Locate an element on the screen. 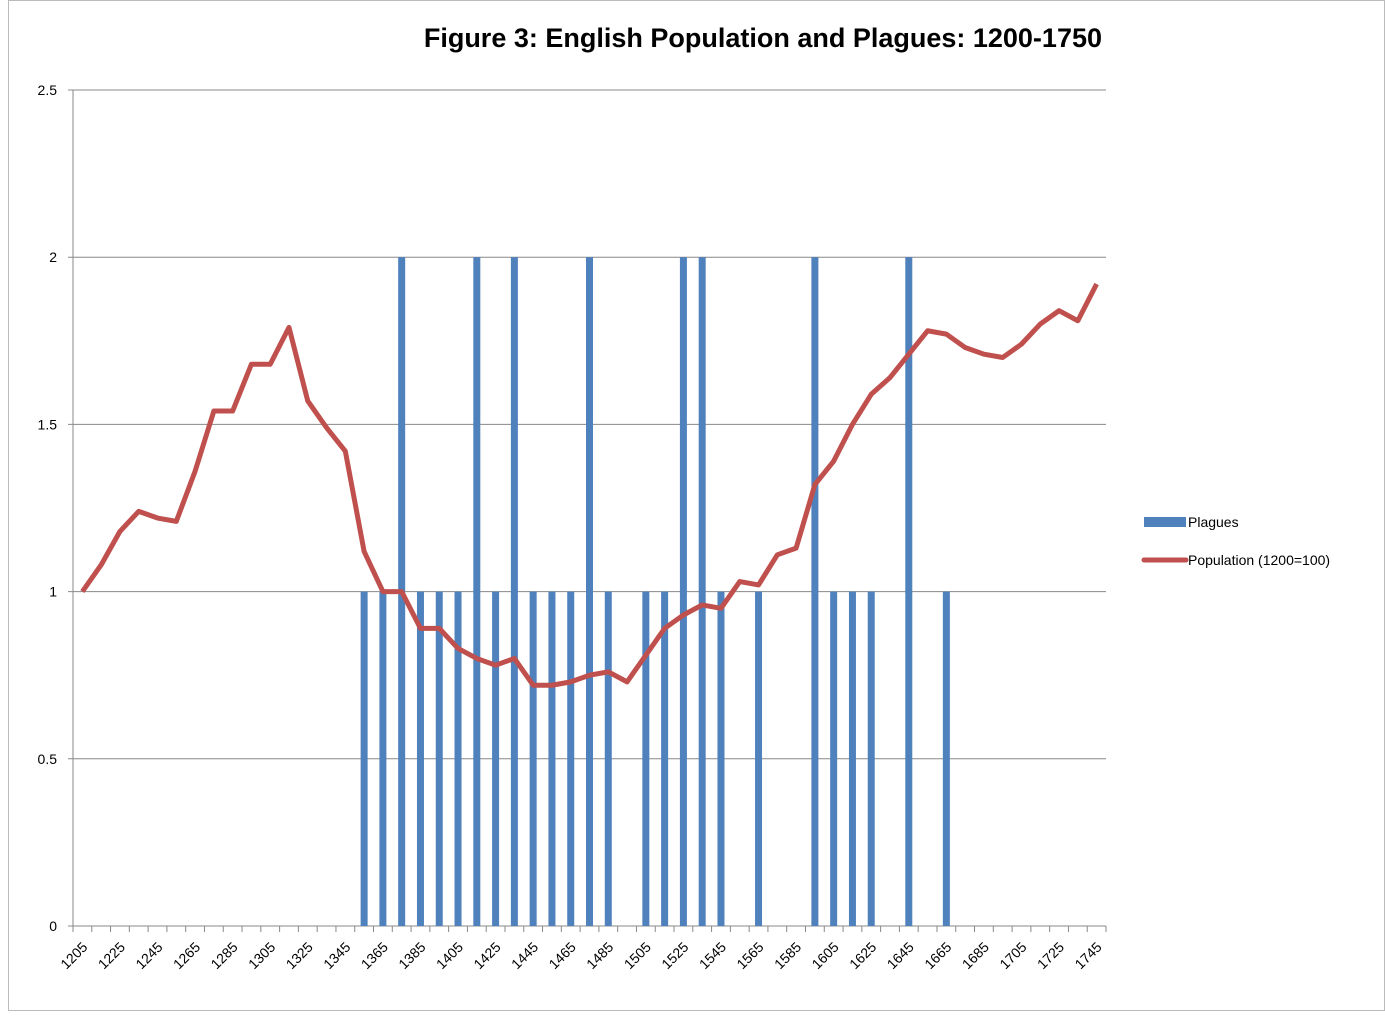  legend-swatch is located at coordinates (1165, 522).